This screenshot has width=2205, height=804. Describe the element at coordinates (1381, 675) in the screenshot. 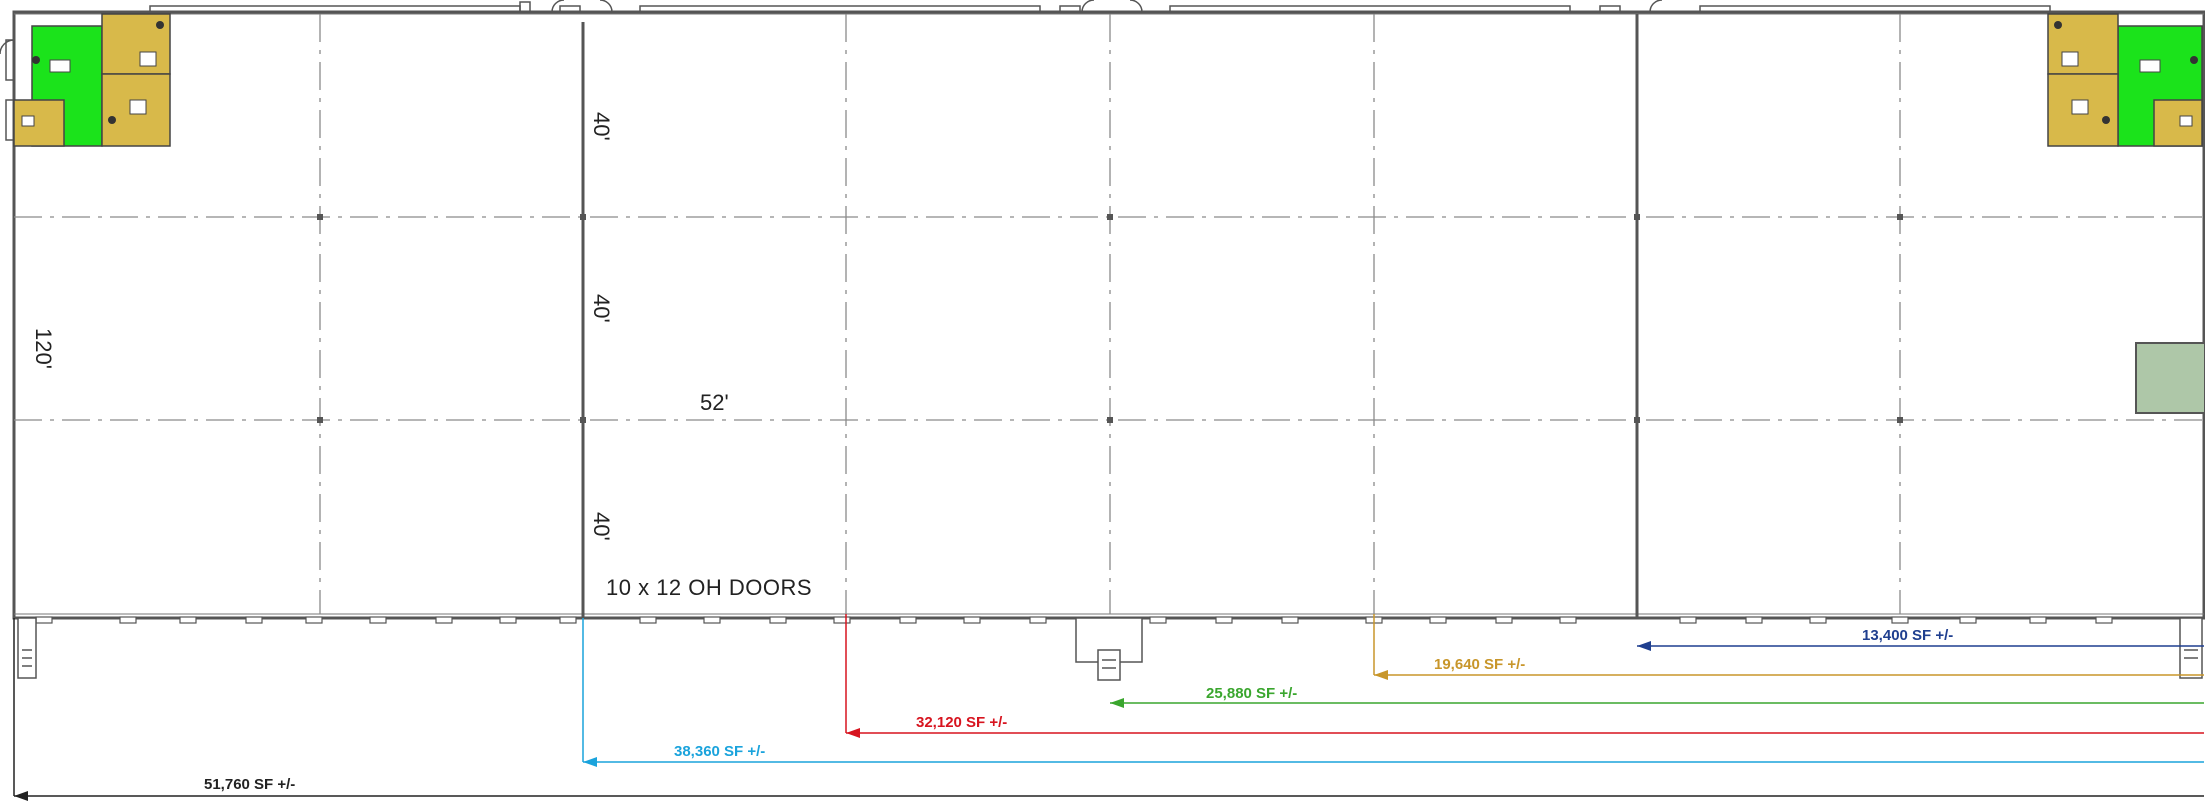

I see `sf-19640-arrow` at that location.